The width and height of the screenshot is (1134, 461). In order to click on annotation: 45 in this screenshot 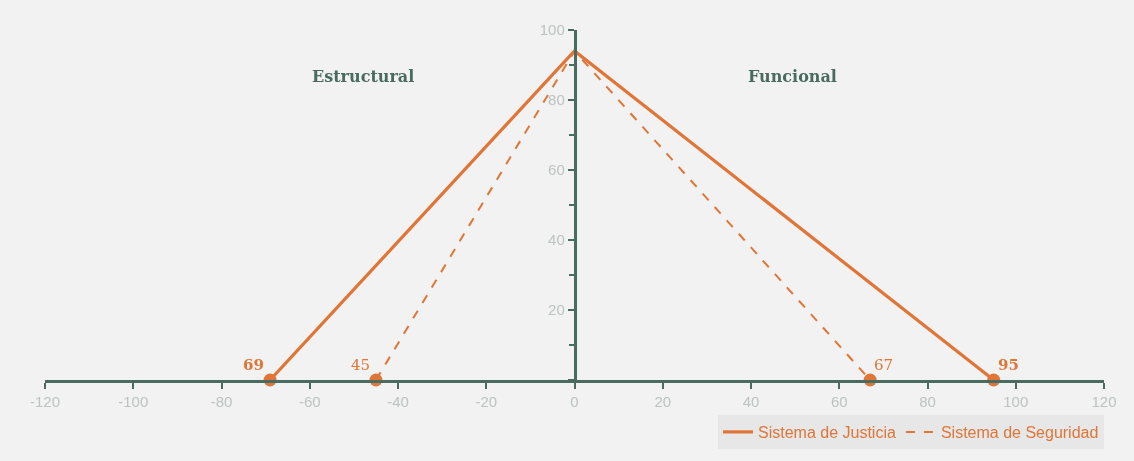, I will do `click(361, 365)`.